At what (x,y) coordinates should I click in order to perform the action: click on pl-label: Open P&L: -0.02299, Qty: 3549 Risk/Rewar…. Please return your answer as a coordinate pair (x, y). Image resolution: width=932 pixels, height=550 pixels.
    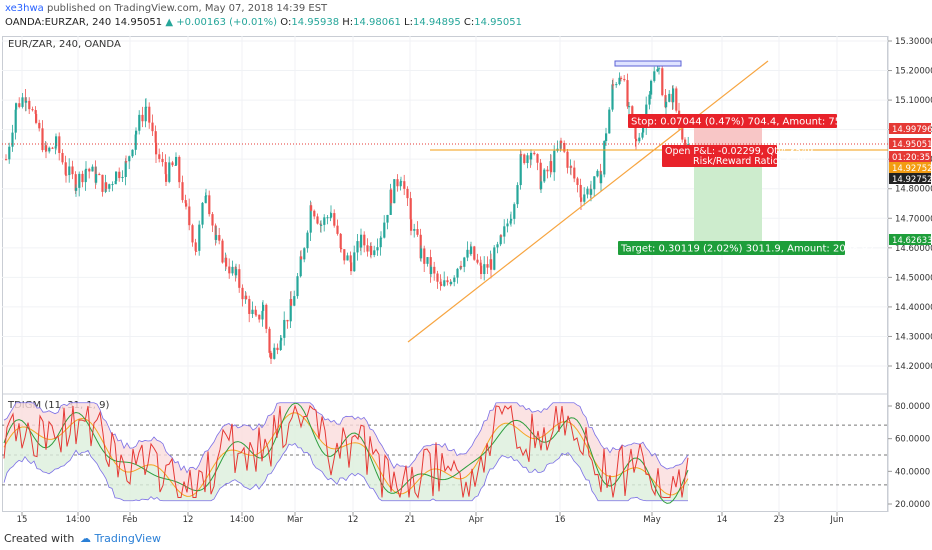
    Looking at the image, I should click on (737, 156).